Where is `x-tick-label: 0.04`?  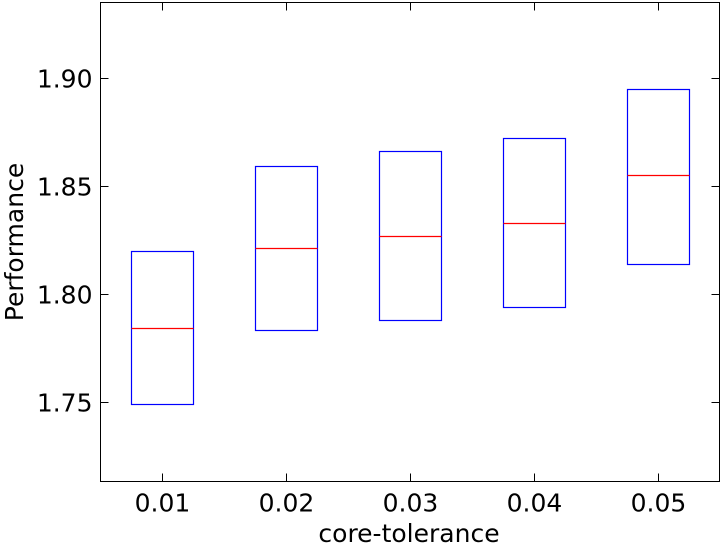 x-tick-label: 0.04 is located at coordinates (535, 503).